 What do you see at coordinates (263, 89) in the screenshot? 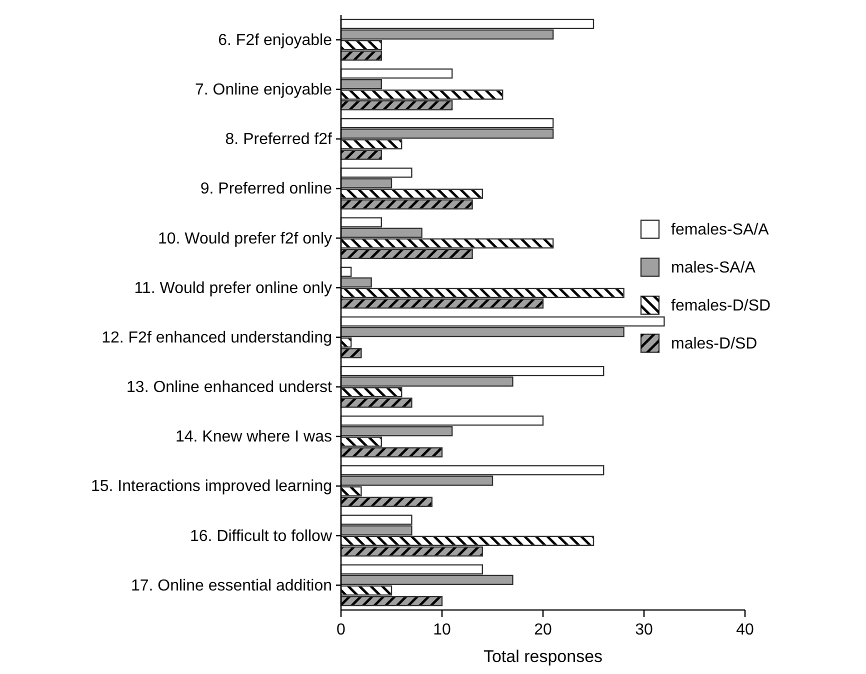
I see `y-tick-label: 7. Online enjoyable` at bounding box center [263, 89].